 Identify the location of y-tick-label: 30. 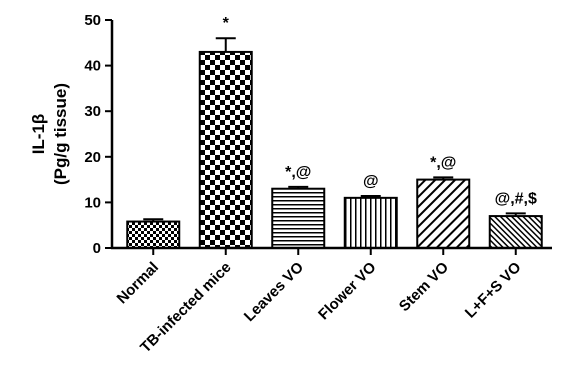
(92, 111).